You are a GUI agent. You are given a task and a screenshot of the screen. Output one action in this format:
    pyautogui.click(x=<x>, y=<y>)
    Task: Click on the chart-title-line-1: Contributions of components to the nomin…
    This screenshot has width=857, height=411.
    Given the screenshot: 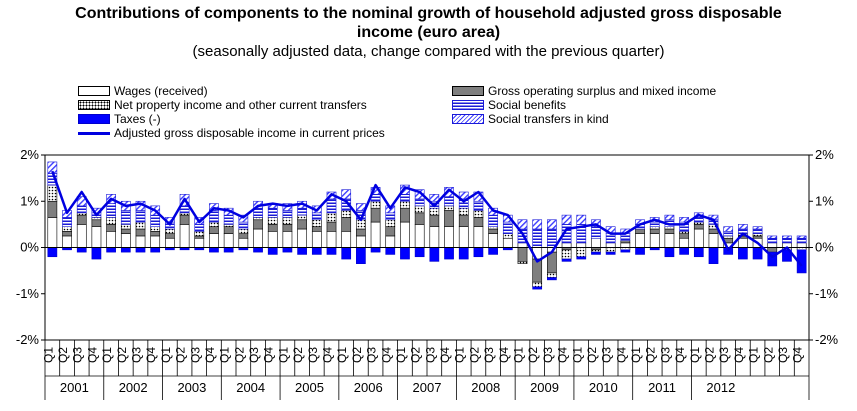 What is the action you would take?
    pyautogui.click(x=428, y=13)
    